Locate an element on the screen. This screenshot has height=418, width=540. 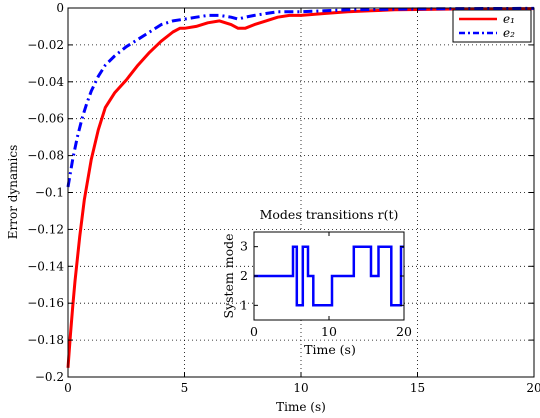
legend-label-e2: e₂ is located at coordinates (509, 33).